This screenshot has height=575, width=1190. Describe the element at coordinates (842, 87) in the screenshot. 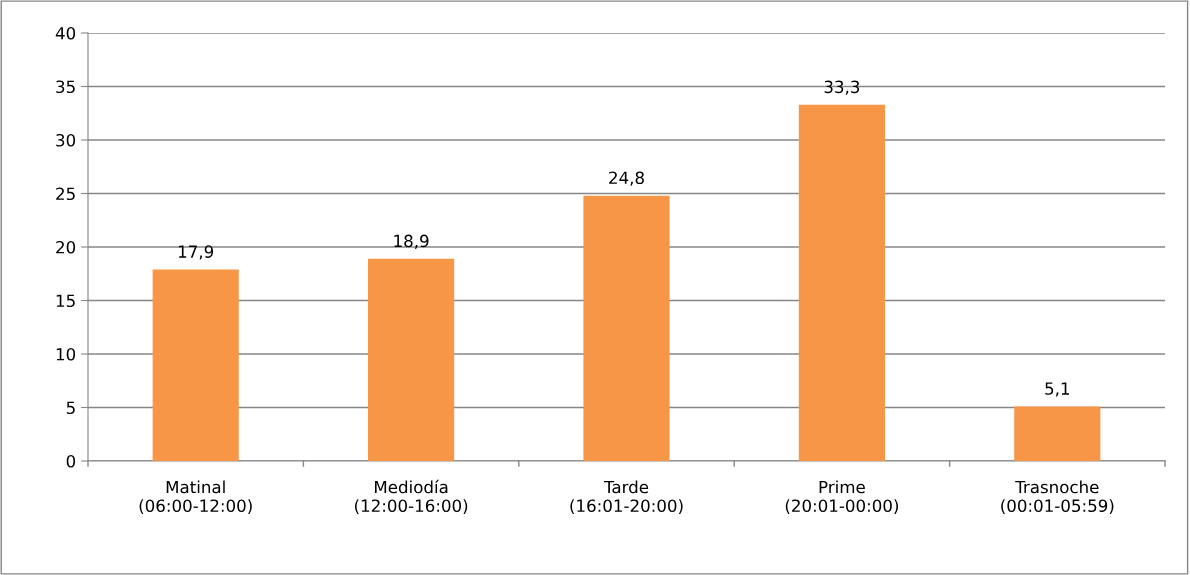

I see `data-label: 33,3` at that location.